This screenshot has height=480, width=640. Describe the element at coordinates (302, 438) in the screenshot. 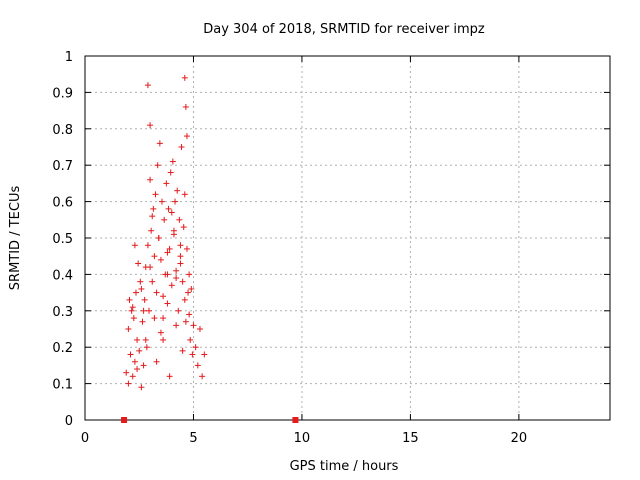

I see `x-tick-label: 10` at that location.